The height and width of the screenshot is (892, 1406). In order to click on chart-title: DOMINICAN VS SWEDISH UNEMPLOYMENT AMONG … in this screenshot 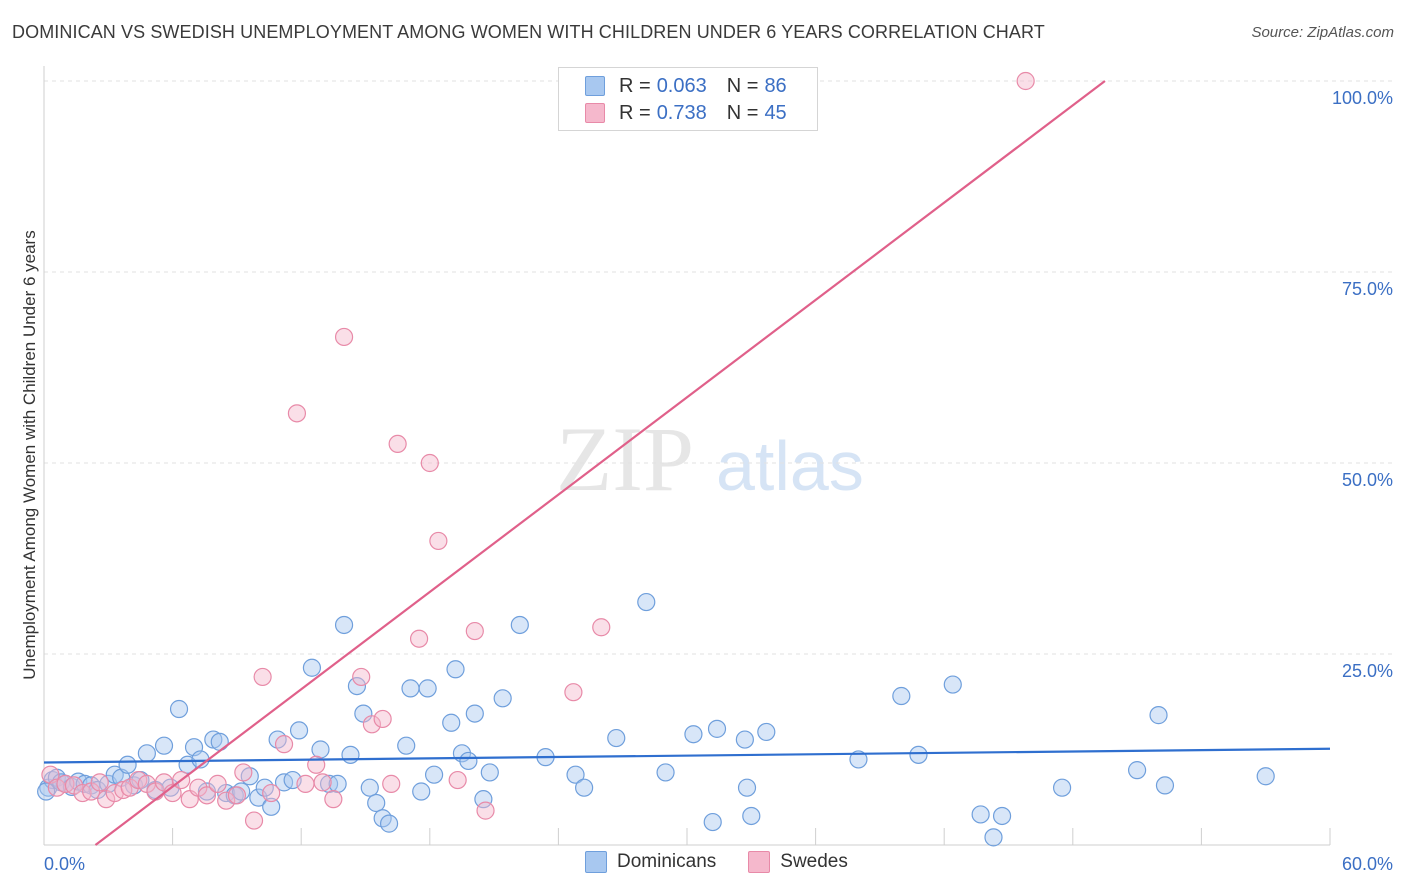, I will do `click(528, 32)`.